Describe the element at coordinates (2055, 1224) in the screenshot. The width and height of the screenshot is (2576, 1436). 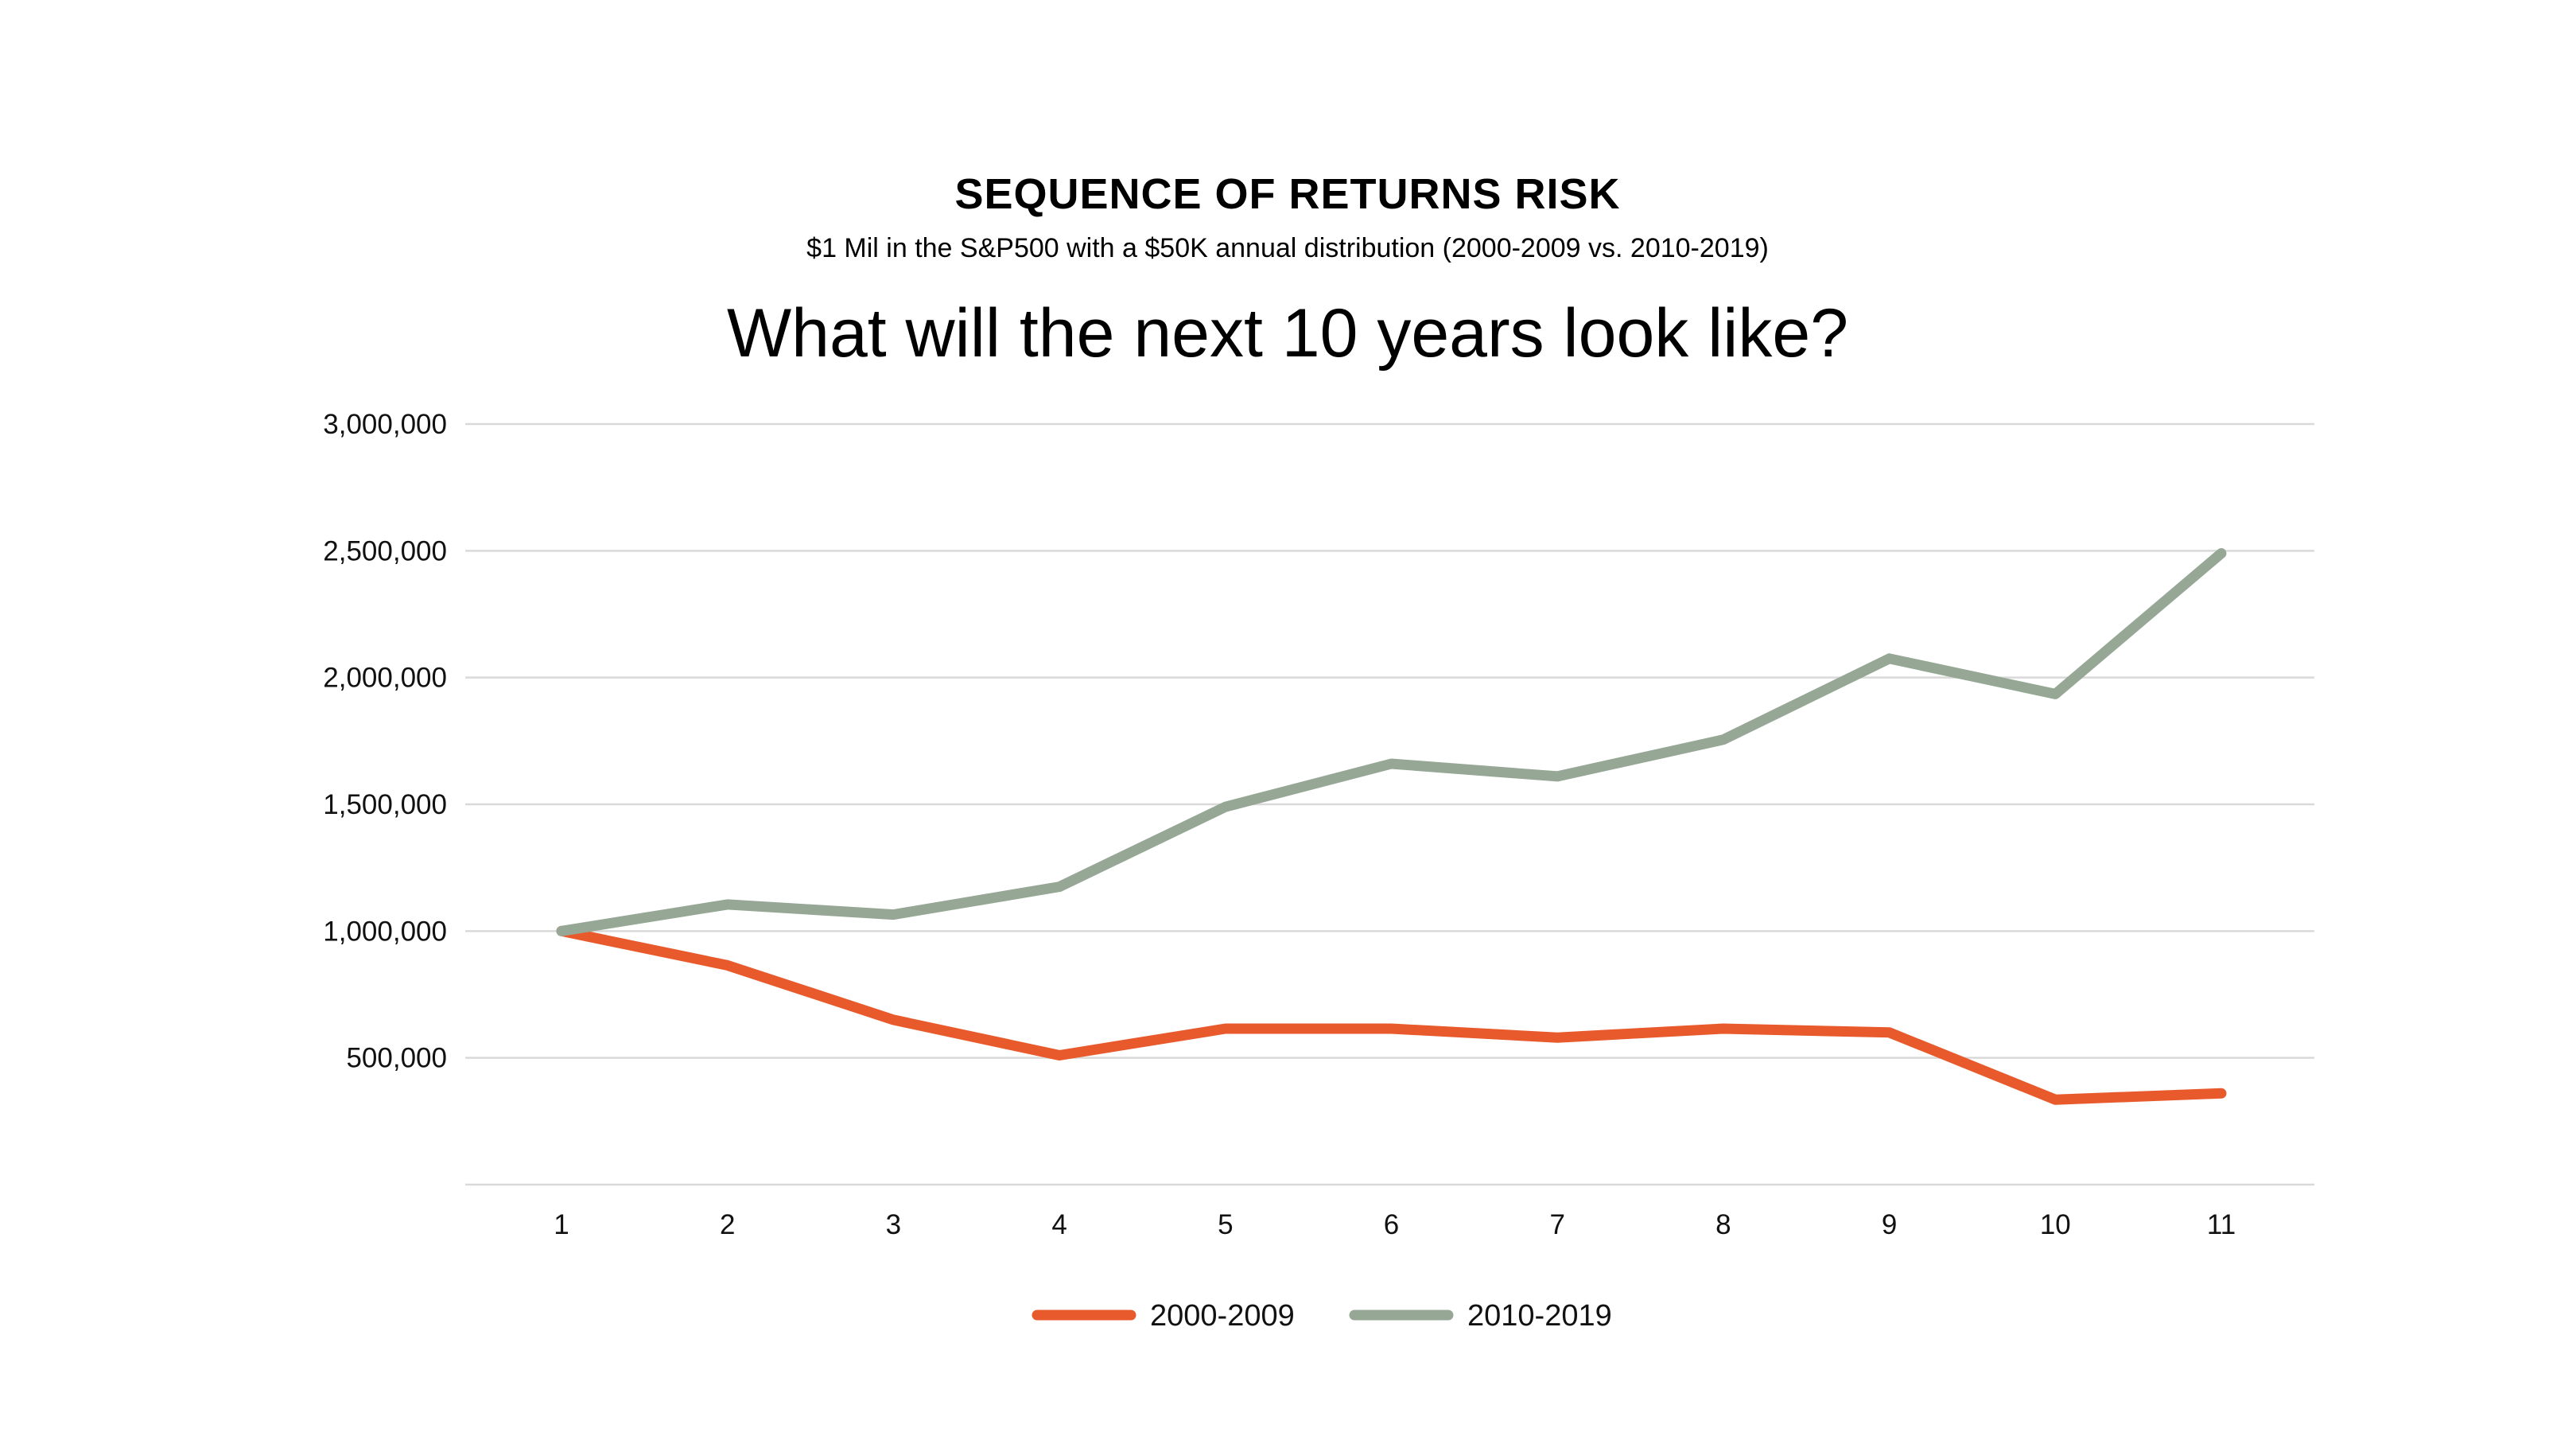
I see `x-tick-label: 10` at that location.